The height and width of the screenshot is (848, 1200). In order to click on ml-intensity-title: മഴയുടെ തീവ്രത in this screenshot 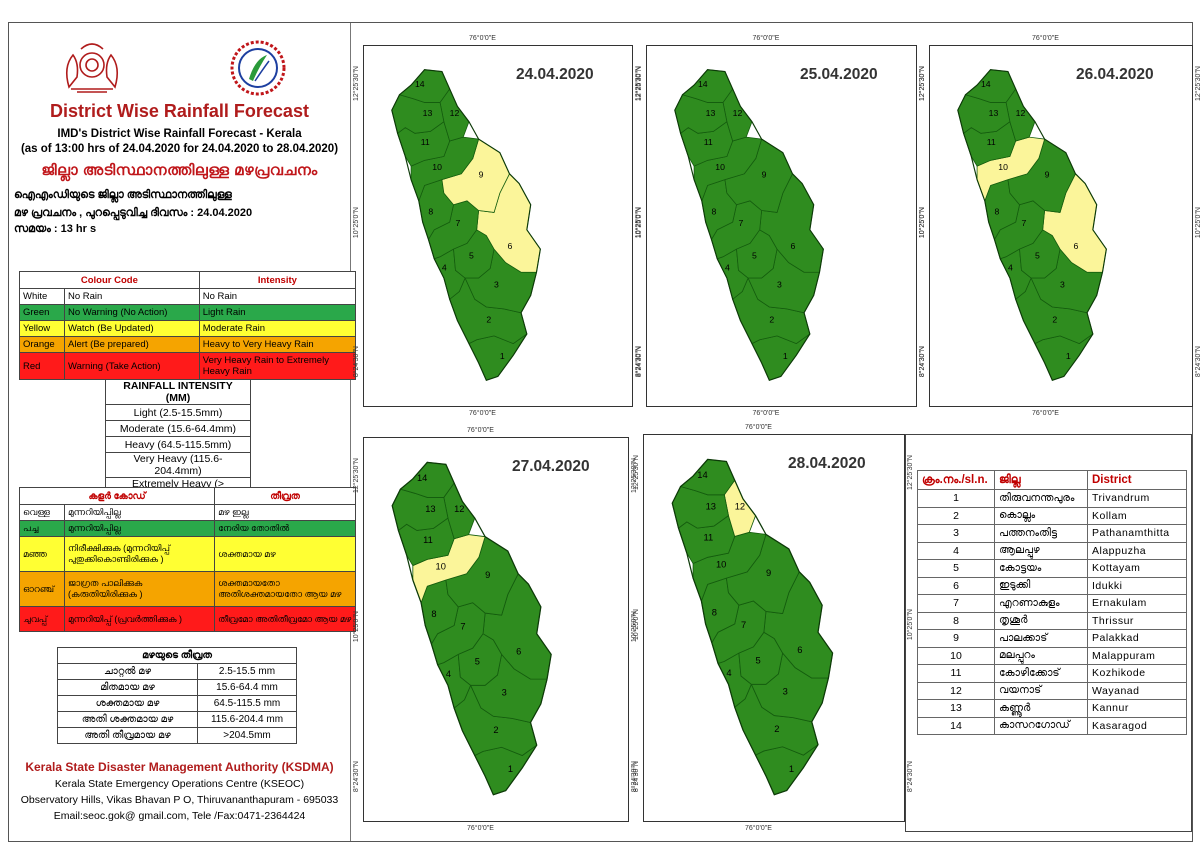, I will do `click(177, 655)`.